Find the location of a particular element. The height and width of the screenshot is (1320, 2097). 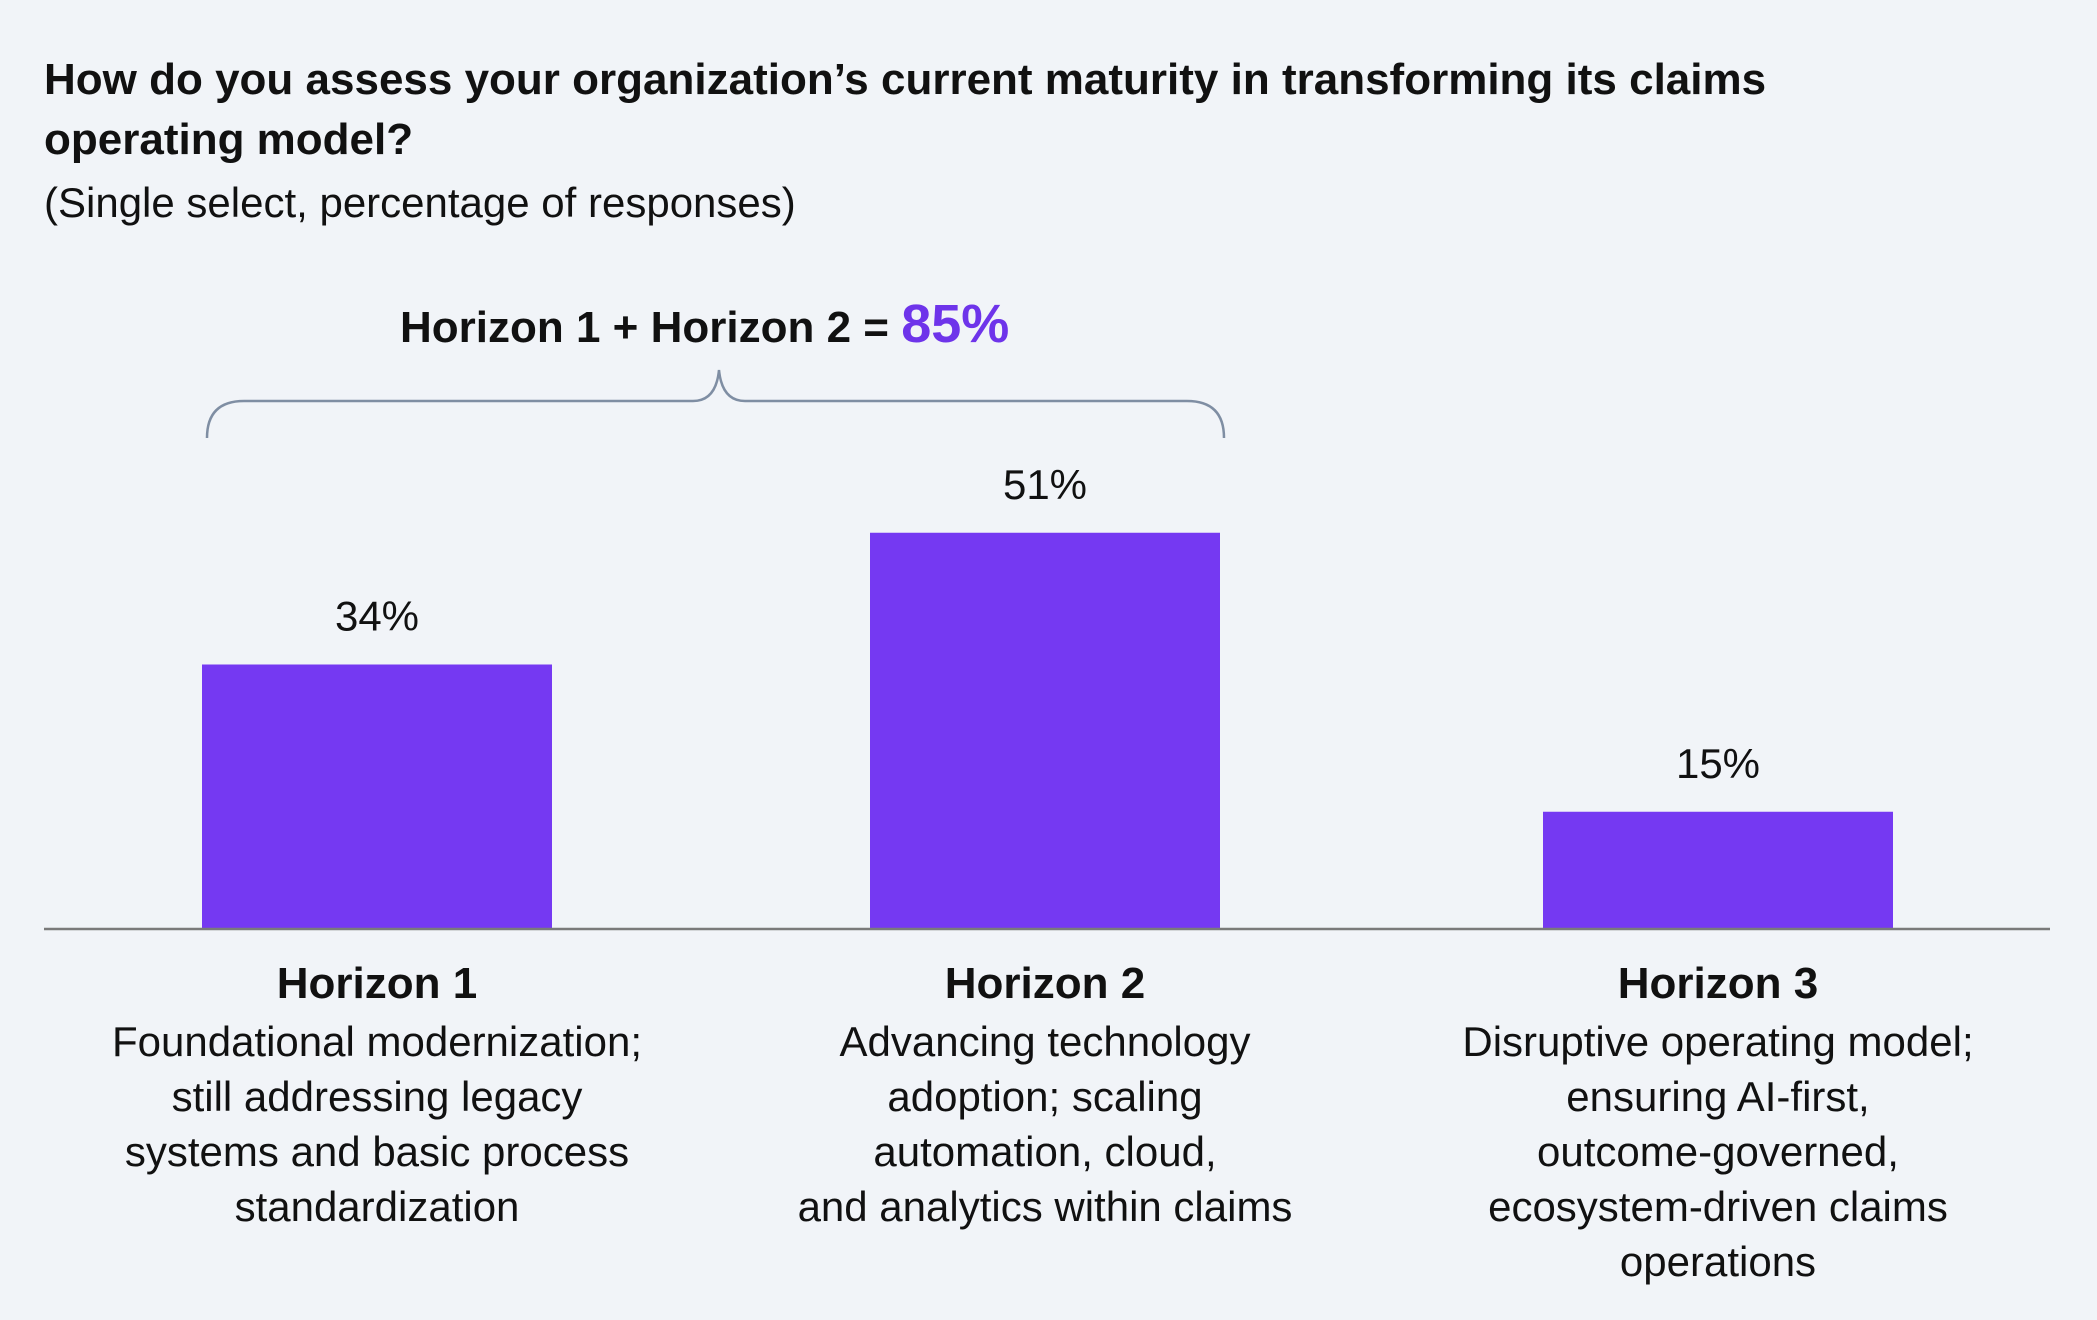

description-line: standardization is located at coordinates (377, 1206).